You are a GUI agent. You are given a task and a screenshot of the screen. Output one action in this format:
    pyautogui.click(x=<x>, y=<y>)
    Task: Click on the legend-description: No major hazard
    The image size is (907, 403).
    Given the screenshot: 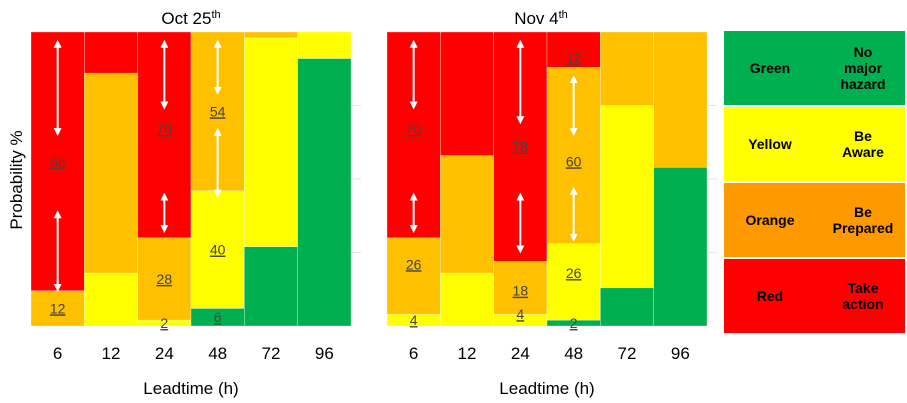 What is the action you would take?
    pyautogui.click(x=862, y=68)
    